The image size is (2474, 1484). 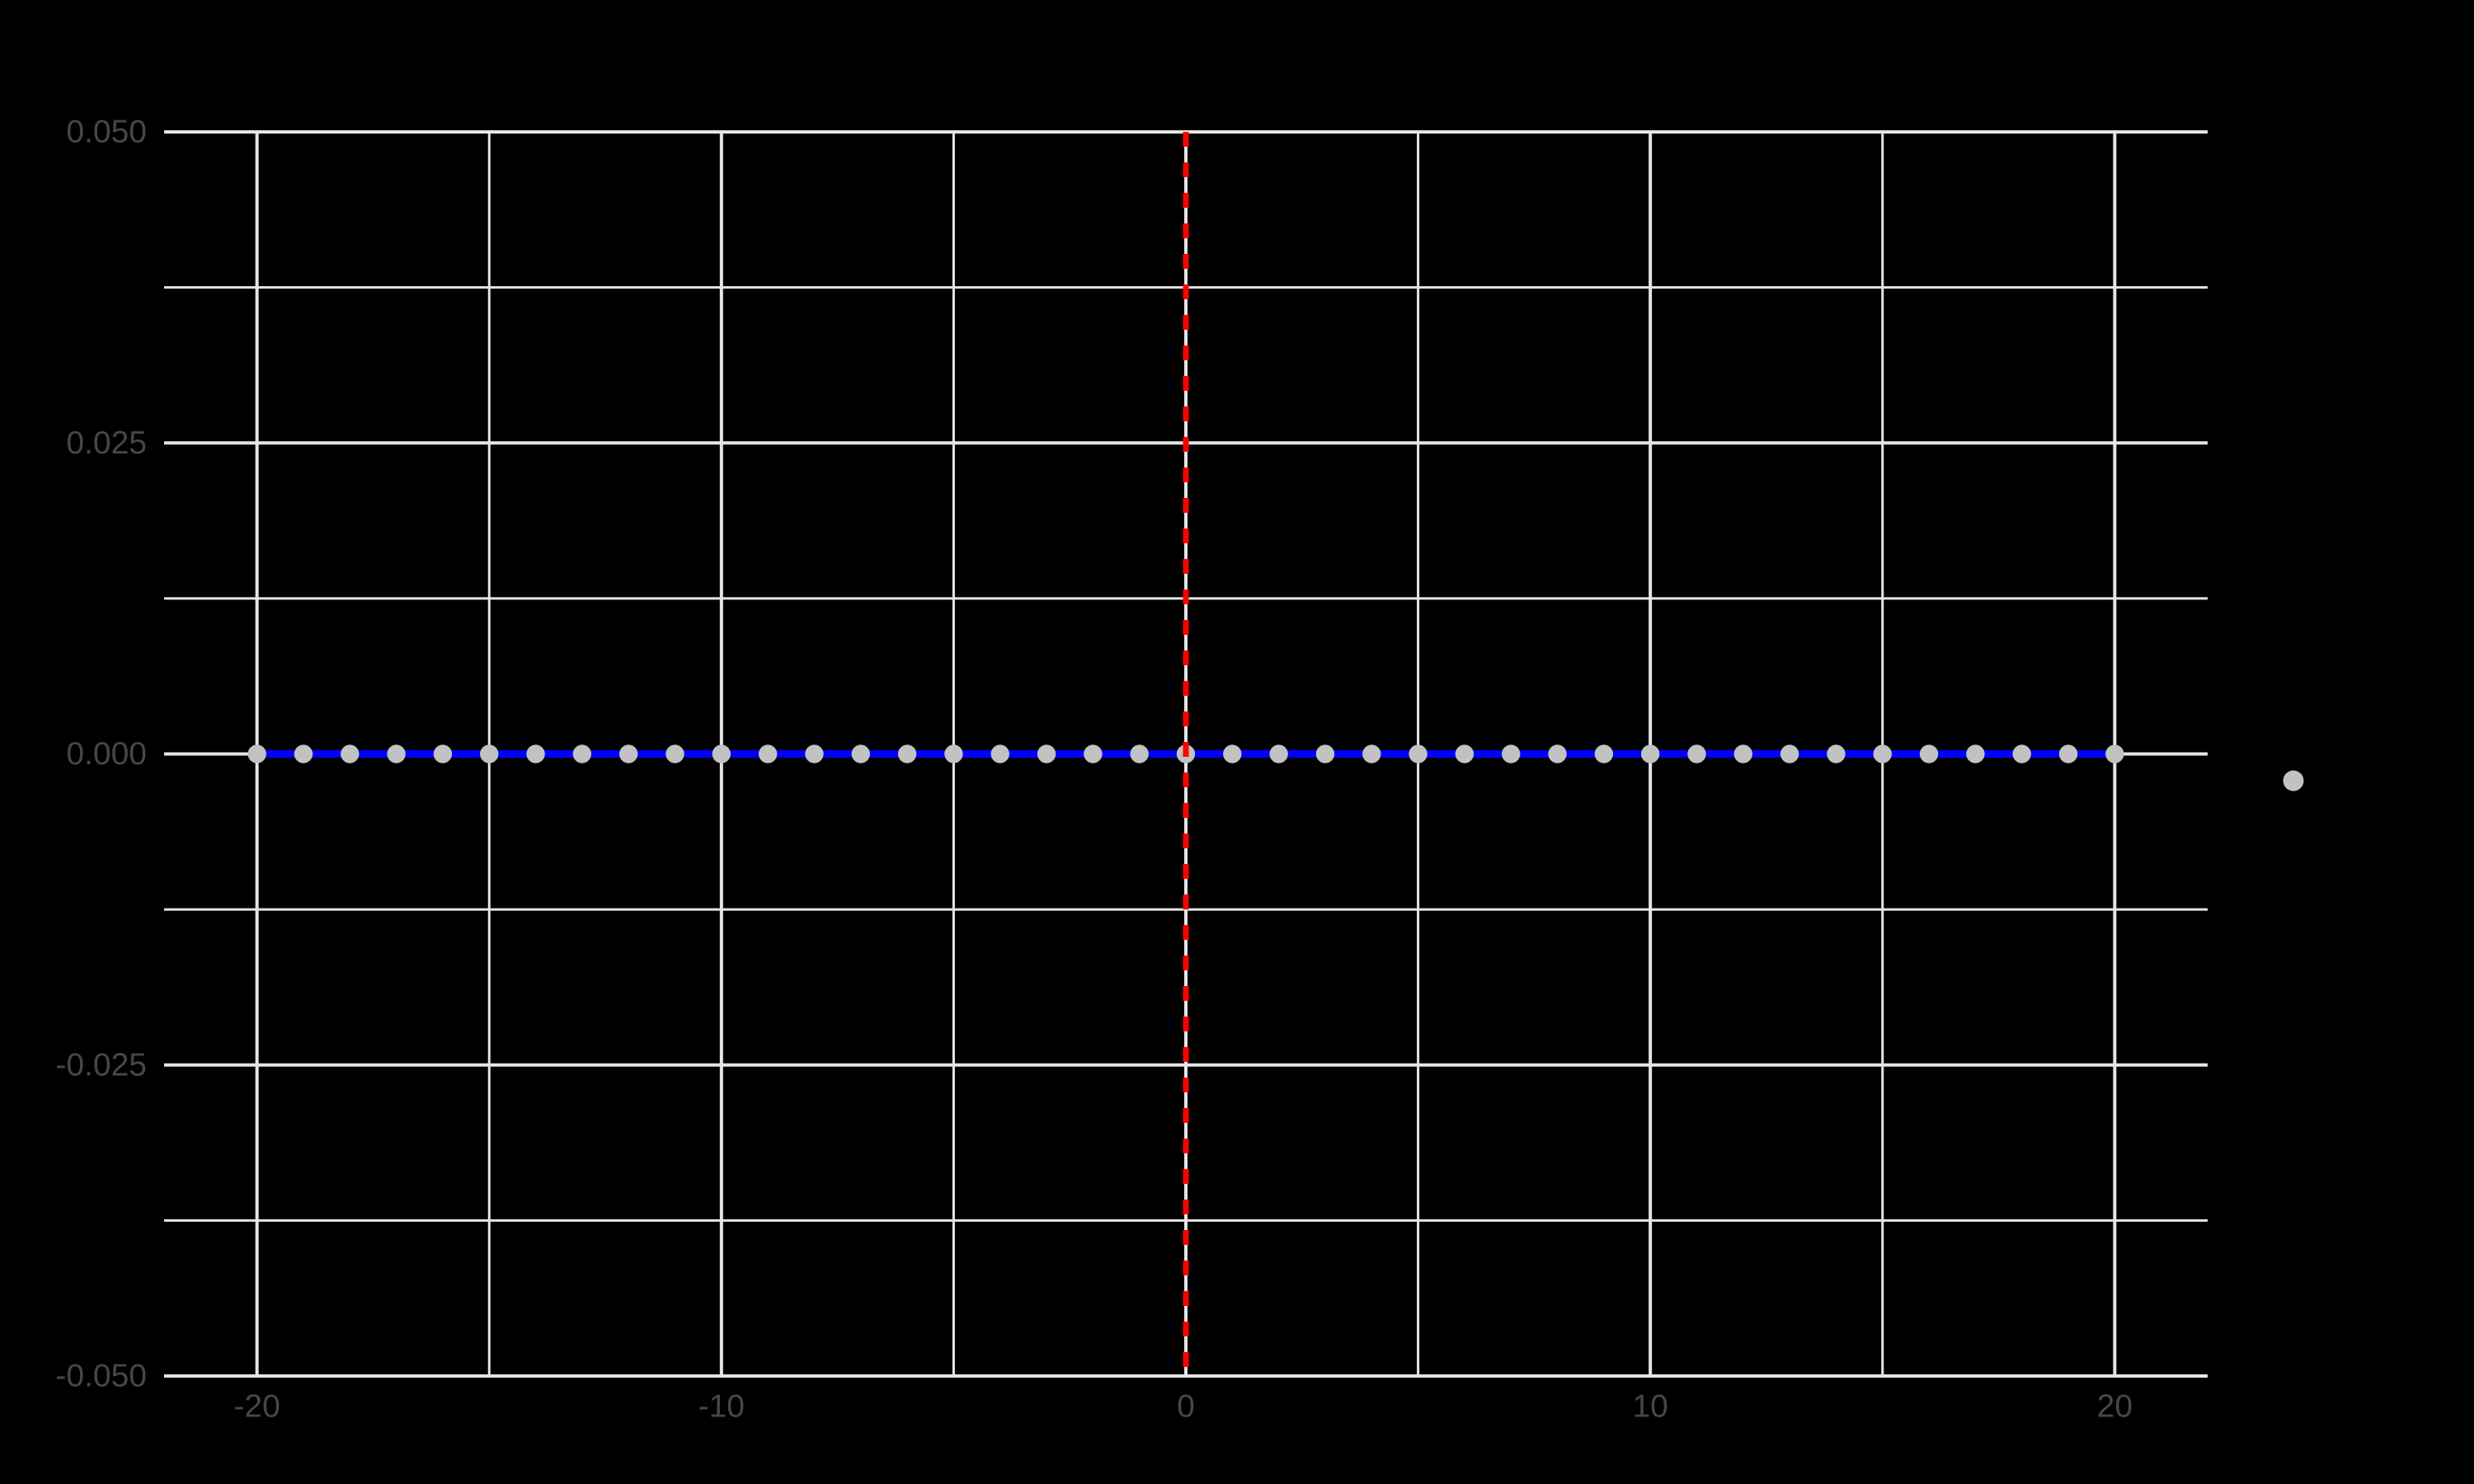 I want to click on data-points-group, so click(x=1185, y=753).